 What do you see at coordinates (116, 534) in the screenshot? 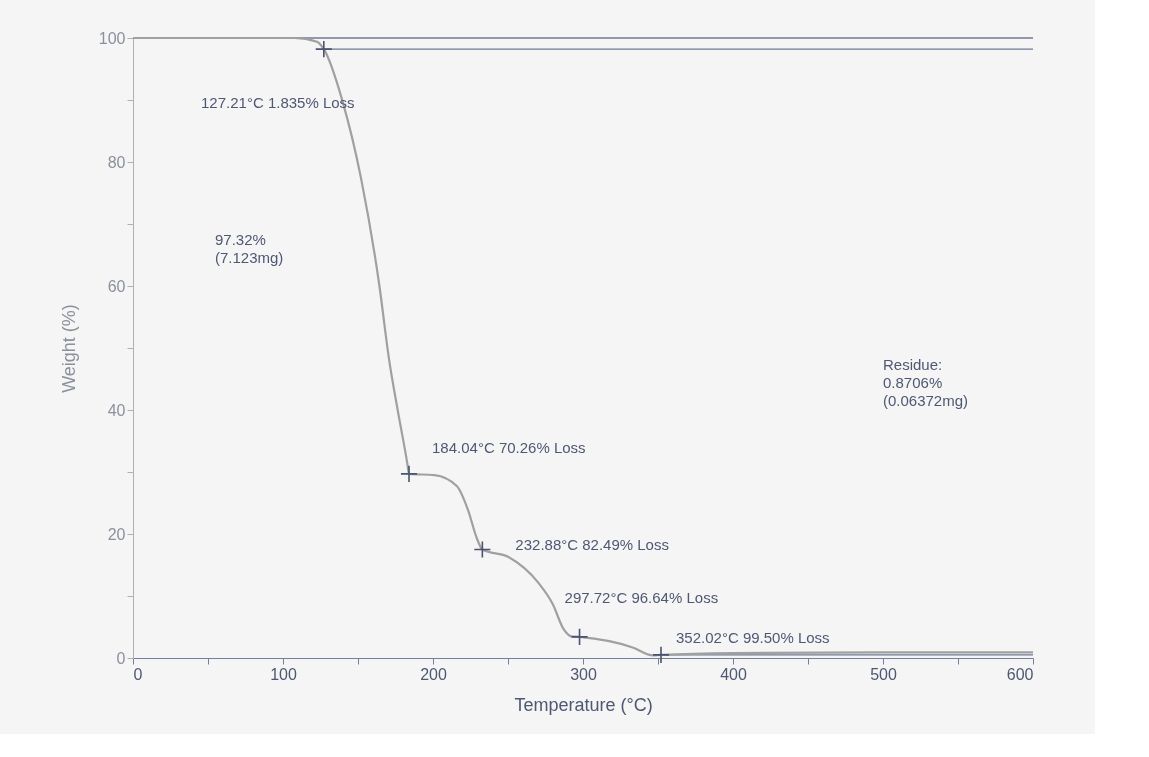
I see `y-tick-label: 20` at bounding box center [116, 534].